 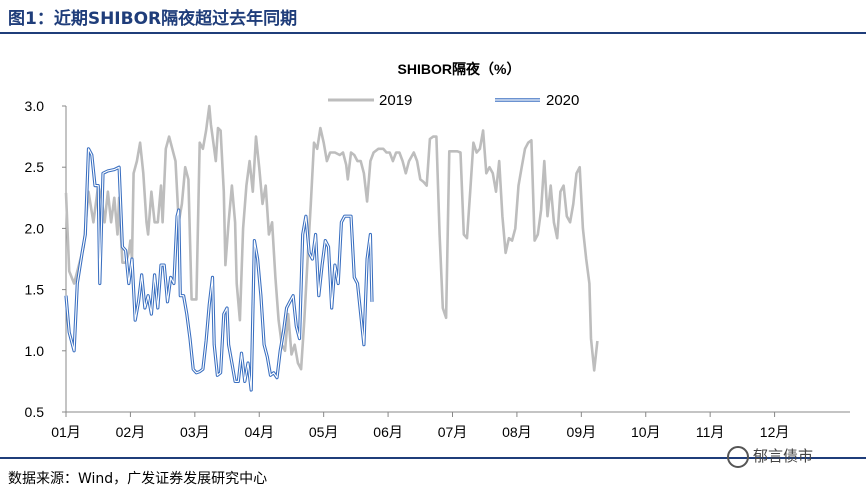 What do you see at coordinates (395, 100) in the screenshot?
I see `legend-label-2019: 2019` at bounding box center [395, 100].